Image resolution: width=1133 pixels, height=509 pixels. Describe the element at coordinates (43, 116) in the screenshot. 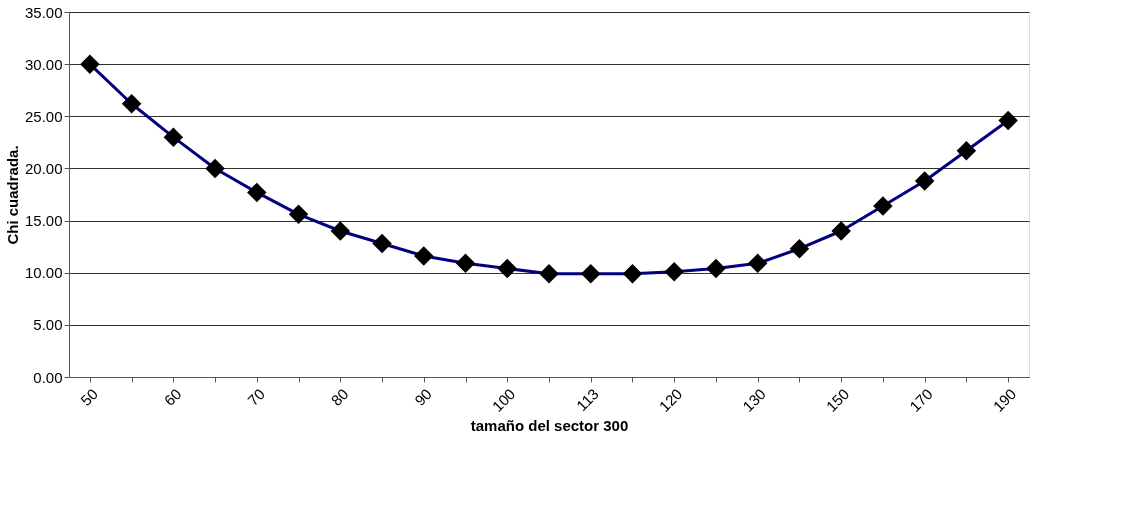

I see `y-tick-label: 25.00` at that location.